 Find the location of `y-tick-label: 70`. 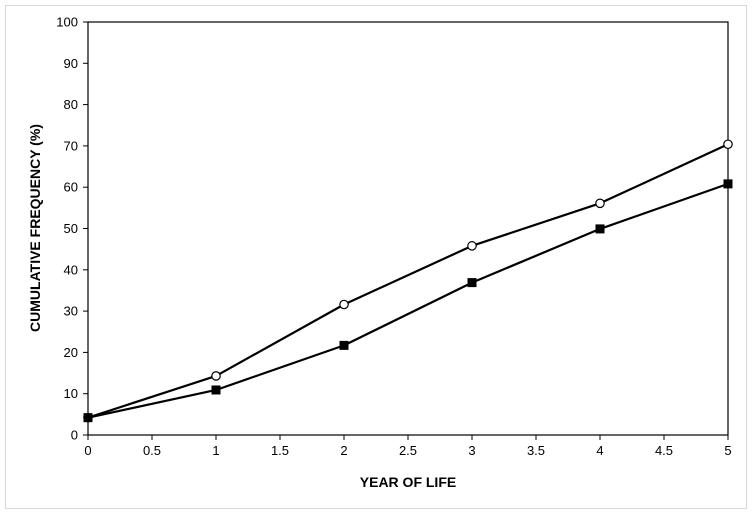

y-tick-label: 70 is located at coordinates (71, 145).